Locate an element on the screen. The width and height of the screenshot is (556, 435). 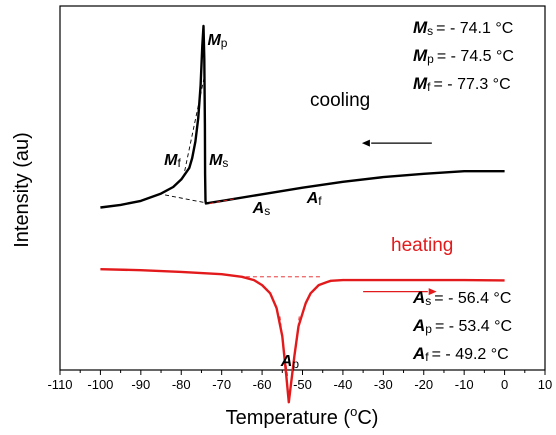
cooling-arrow-head is located at coordinates (365, 143).